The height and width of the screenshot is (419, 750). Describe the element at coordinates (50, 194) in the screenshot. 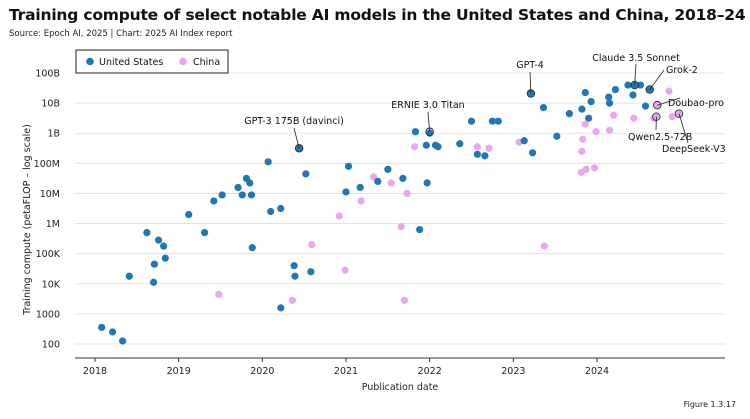

I see `y-tick-label: 10M` at that location.